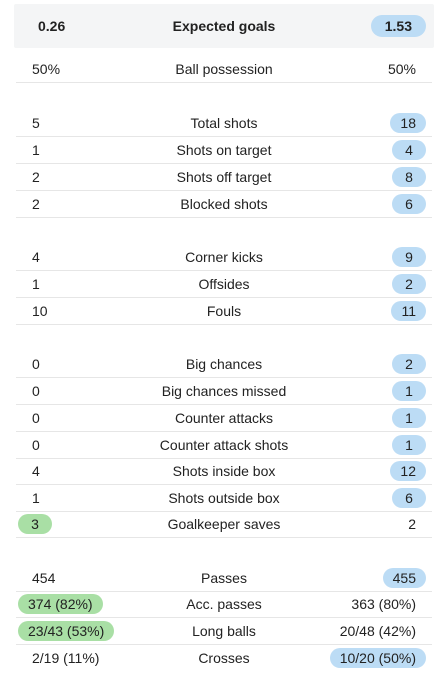  What do you see at coordinates (44, 578) in the screenshot?
I see `home-value: 454` at bounding box center [44, 578].